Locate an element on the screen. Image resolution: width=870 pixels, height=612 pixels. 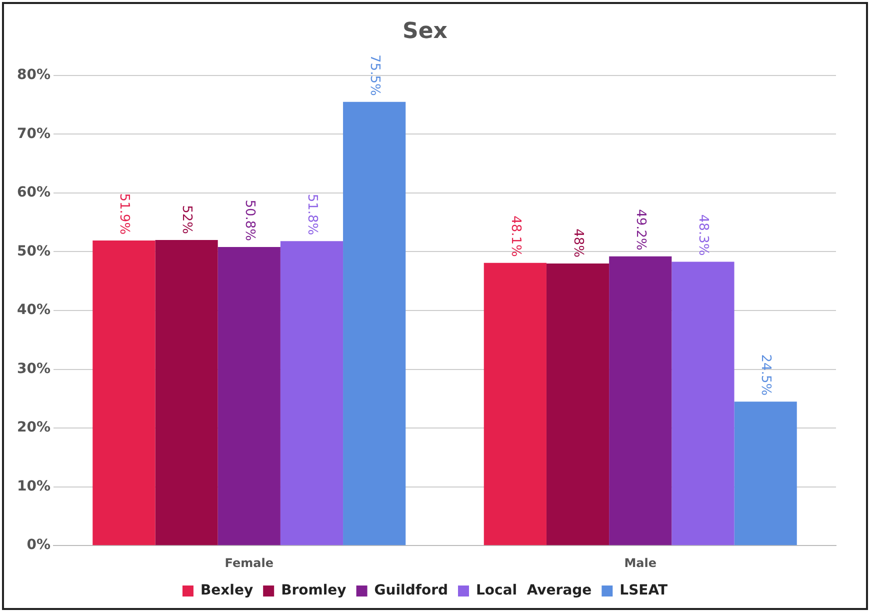
x-tick-label: Female is located at coordinates (249, 563).